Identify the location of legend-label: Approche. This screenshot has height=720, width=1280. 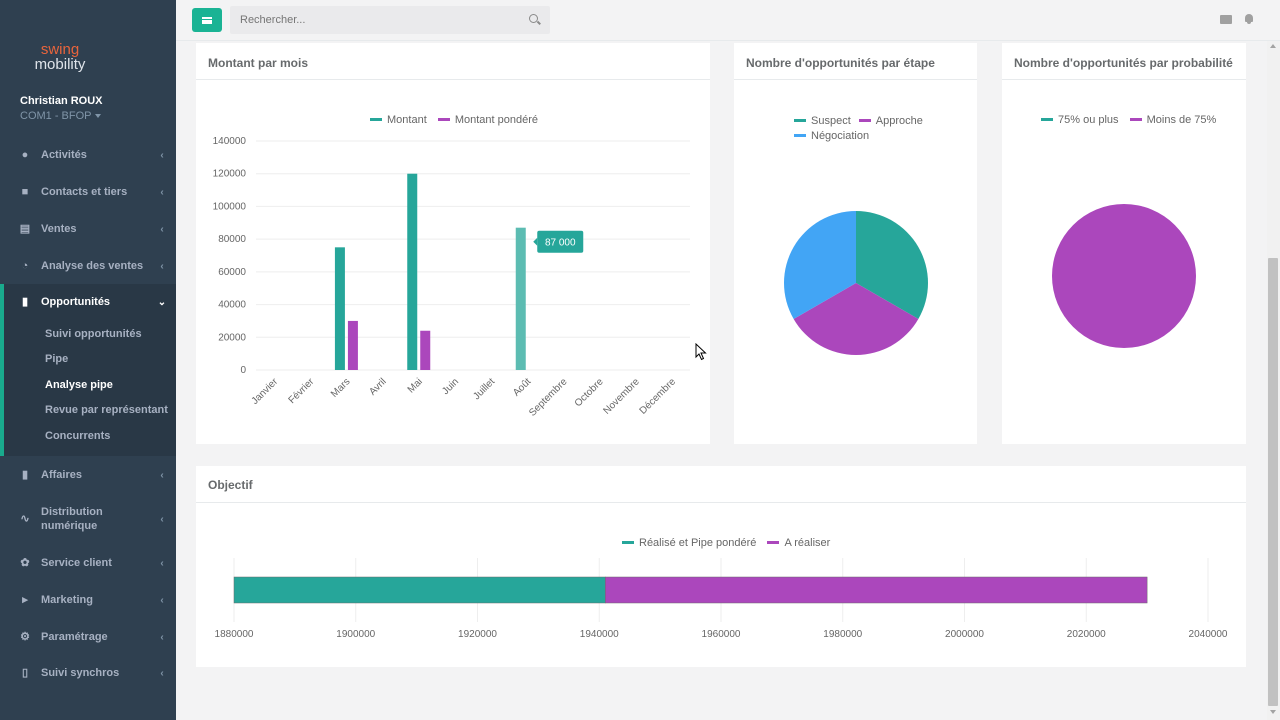
(899, 121).